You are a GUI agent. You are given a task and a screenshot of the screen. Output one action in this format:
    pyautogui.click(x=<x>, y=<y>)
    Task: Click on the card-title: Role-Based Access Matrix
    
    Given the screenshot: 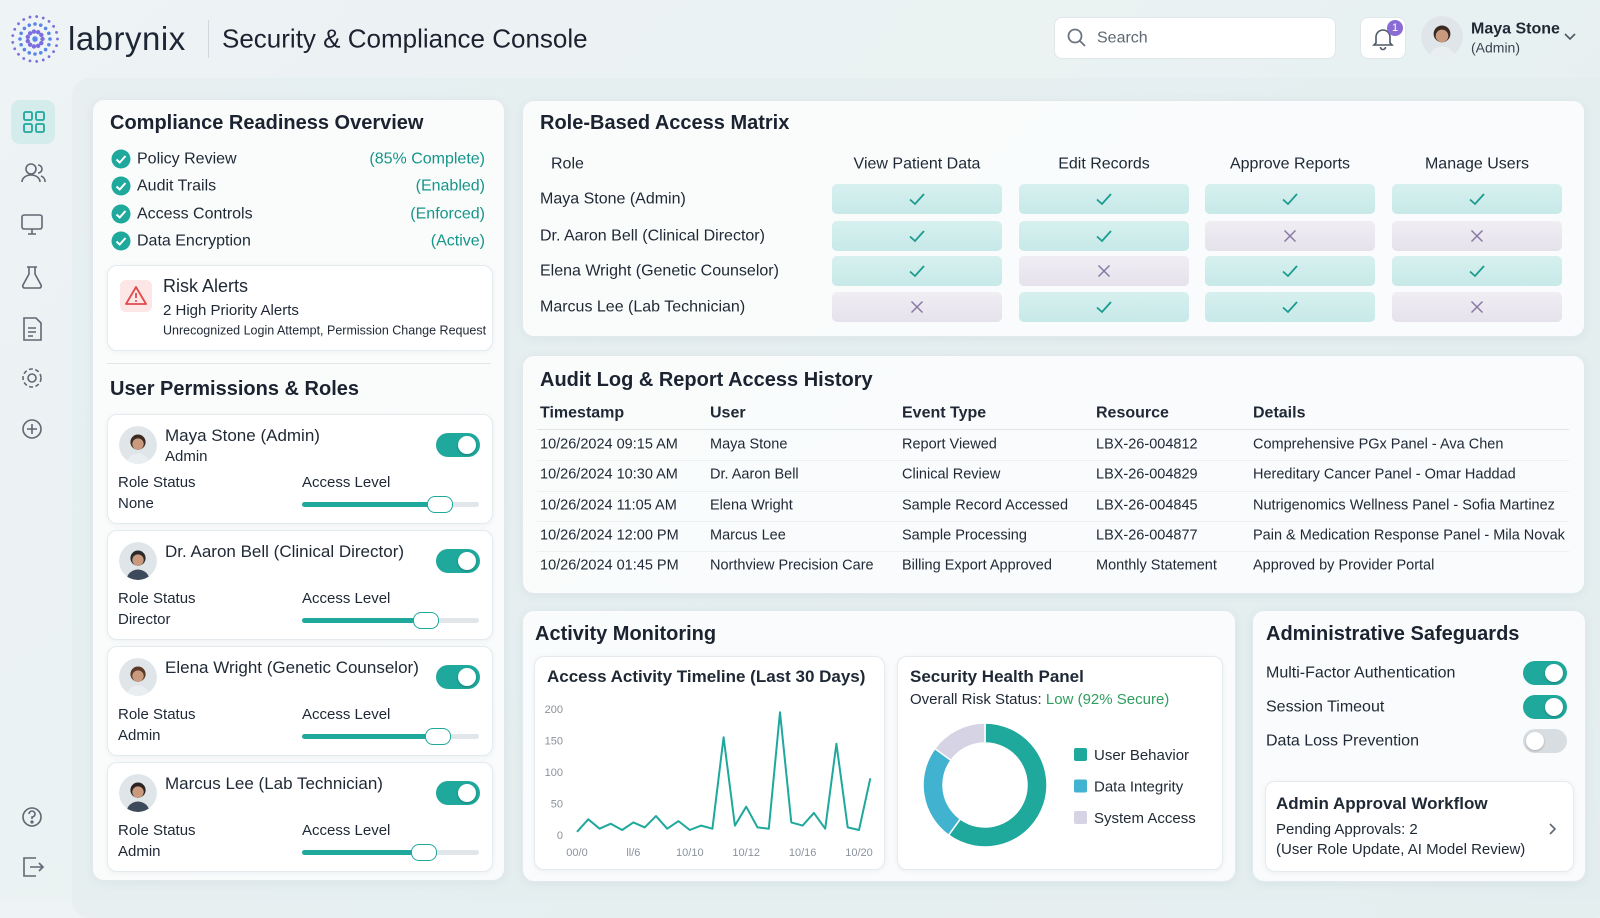 What is the action you would take?
    pyautogui.click(x=665, y=123)
    